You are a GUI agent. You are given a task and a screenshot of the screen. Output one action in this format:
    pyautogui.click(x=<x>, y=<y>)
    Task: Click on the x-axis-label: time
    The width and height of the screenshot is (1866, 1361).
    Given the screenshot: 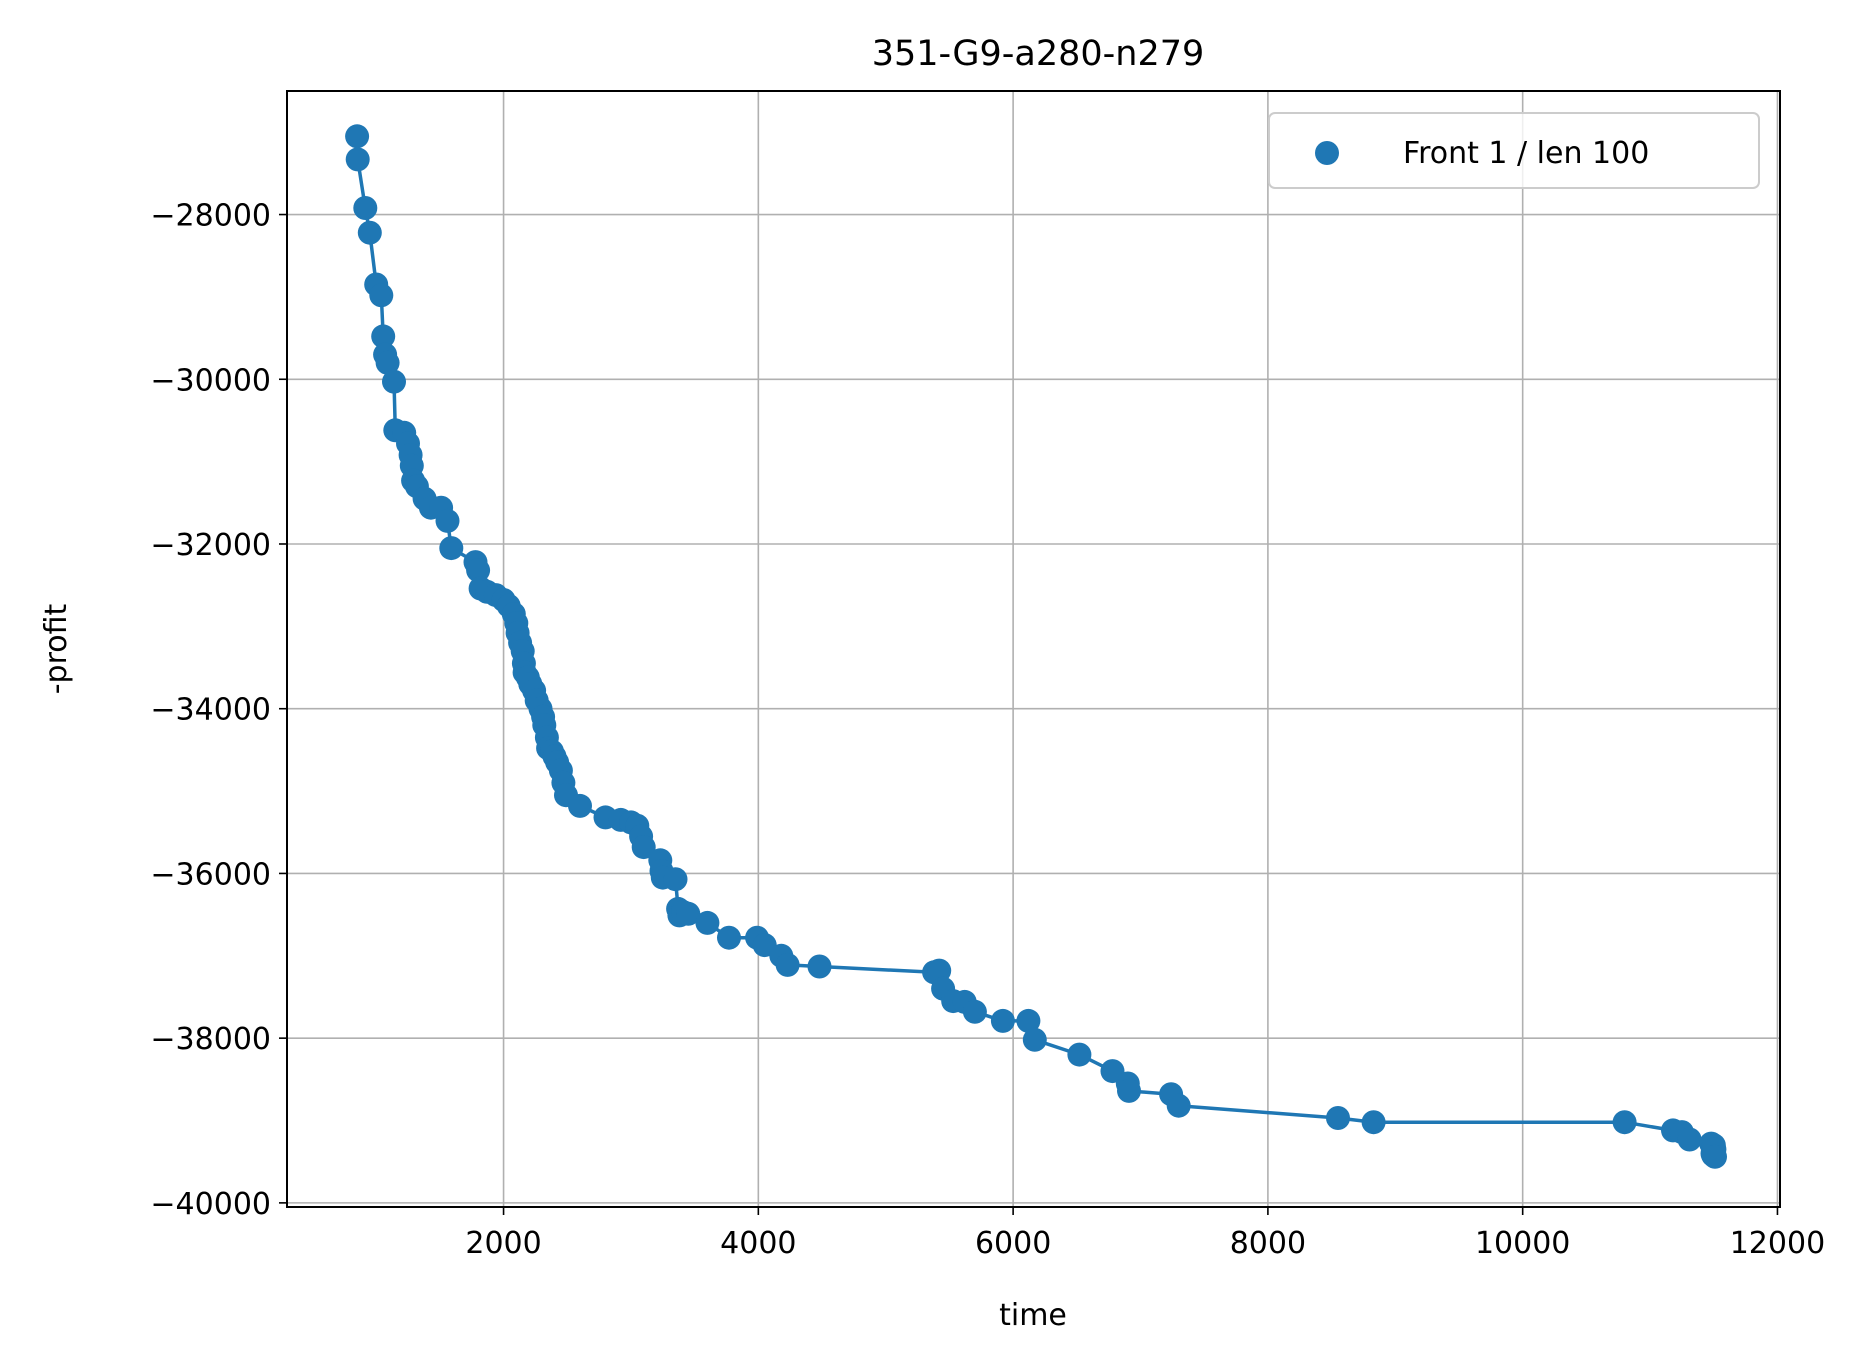 What is the action you would take?
    pyautogui.click(x=1033, y=1315)
    